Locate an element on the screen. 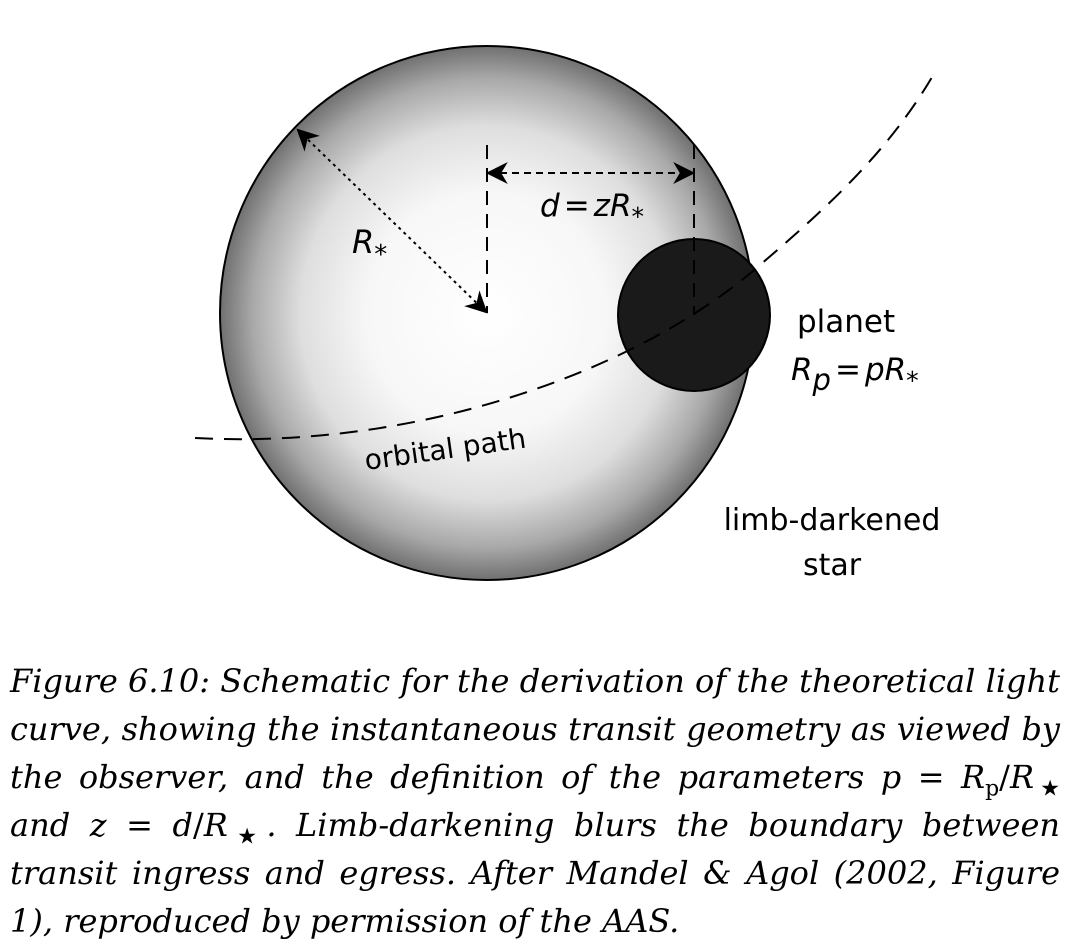 The width and height of the screenshot is (1078, 946). star-label-line2: star is located at coordinates (832, 565).